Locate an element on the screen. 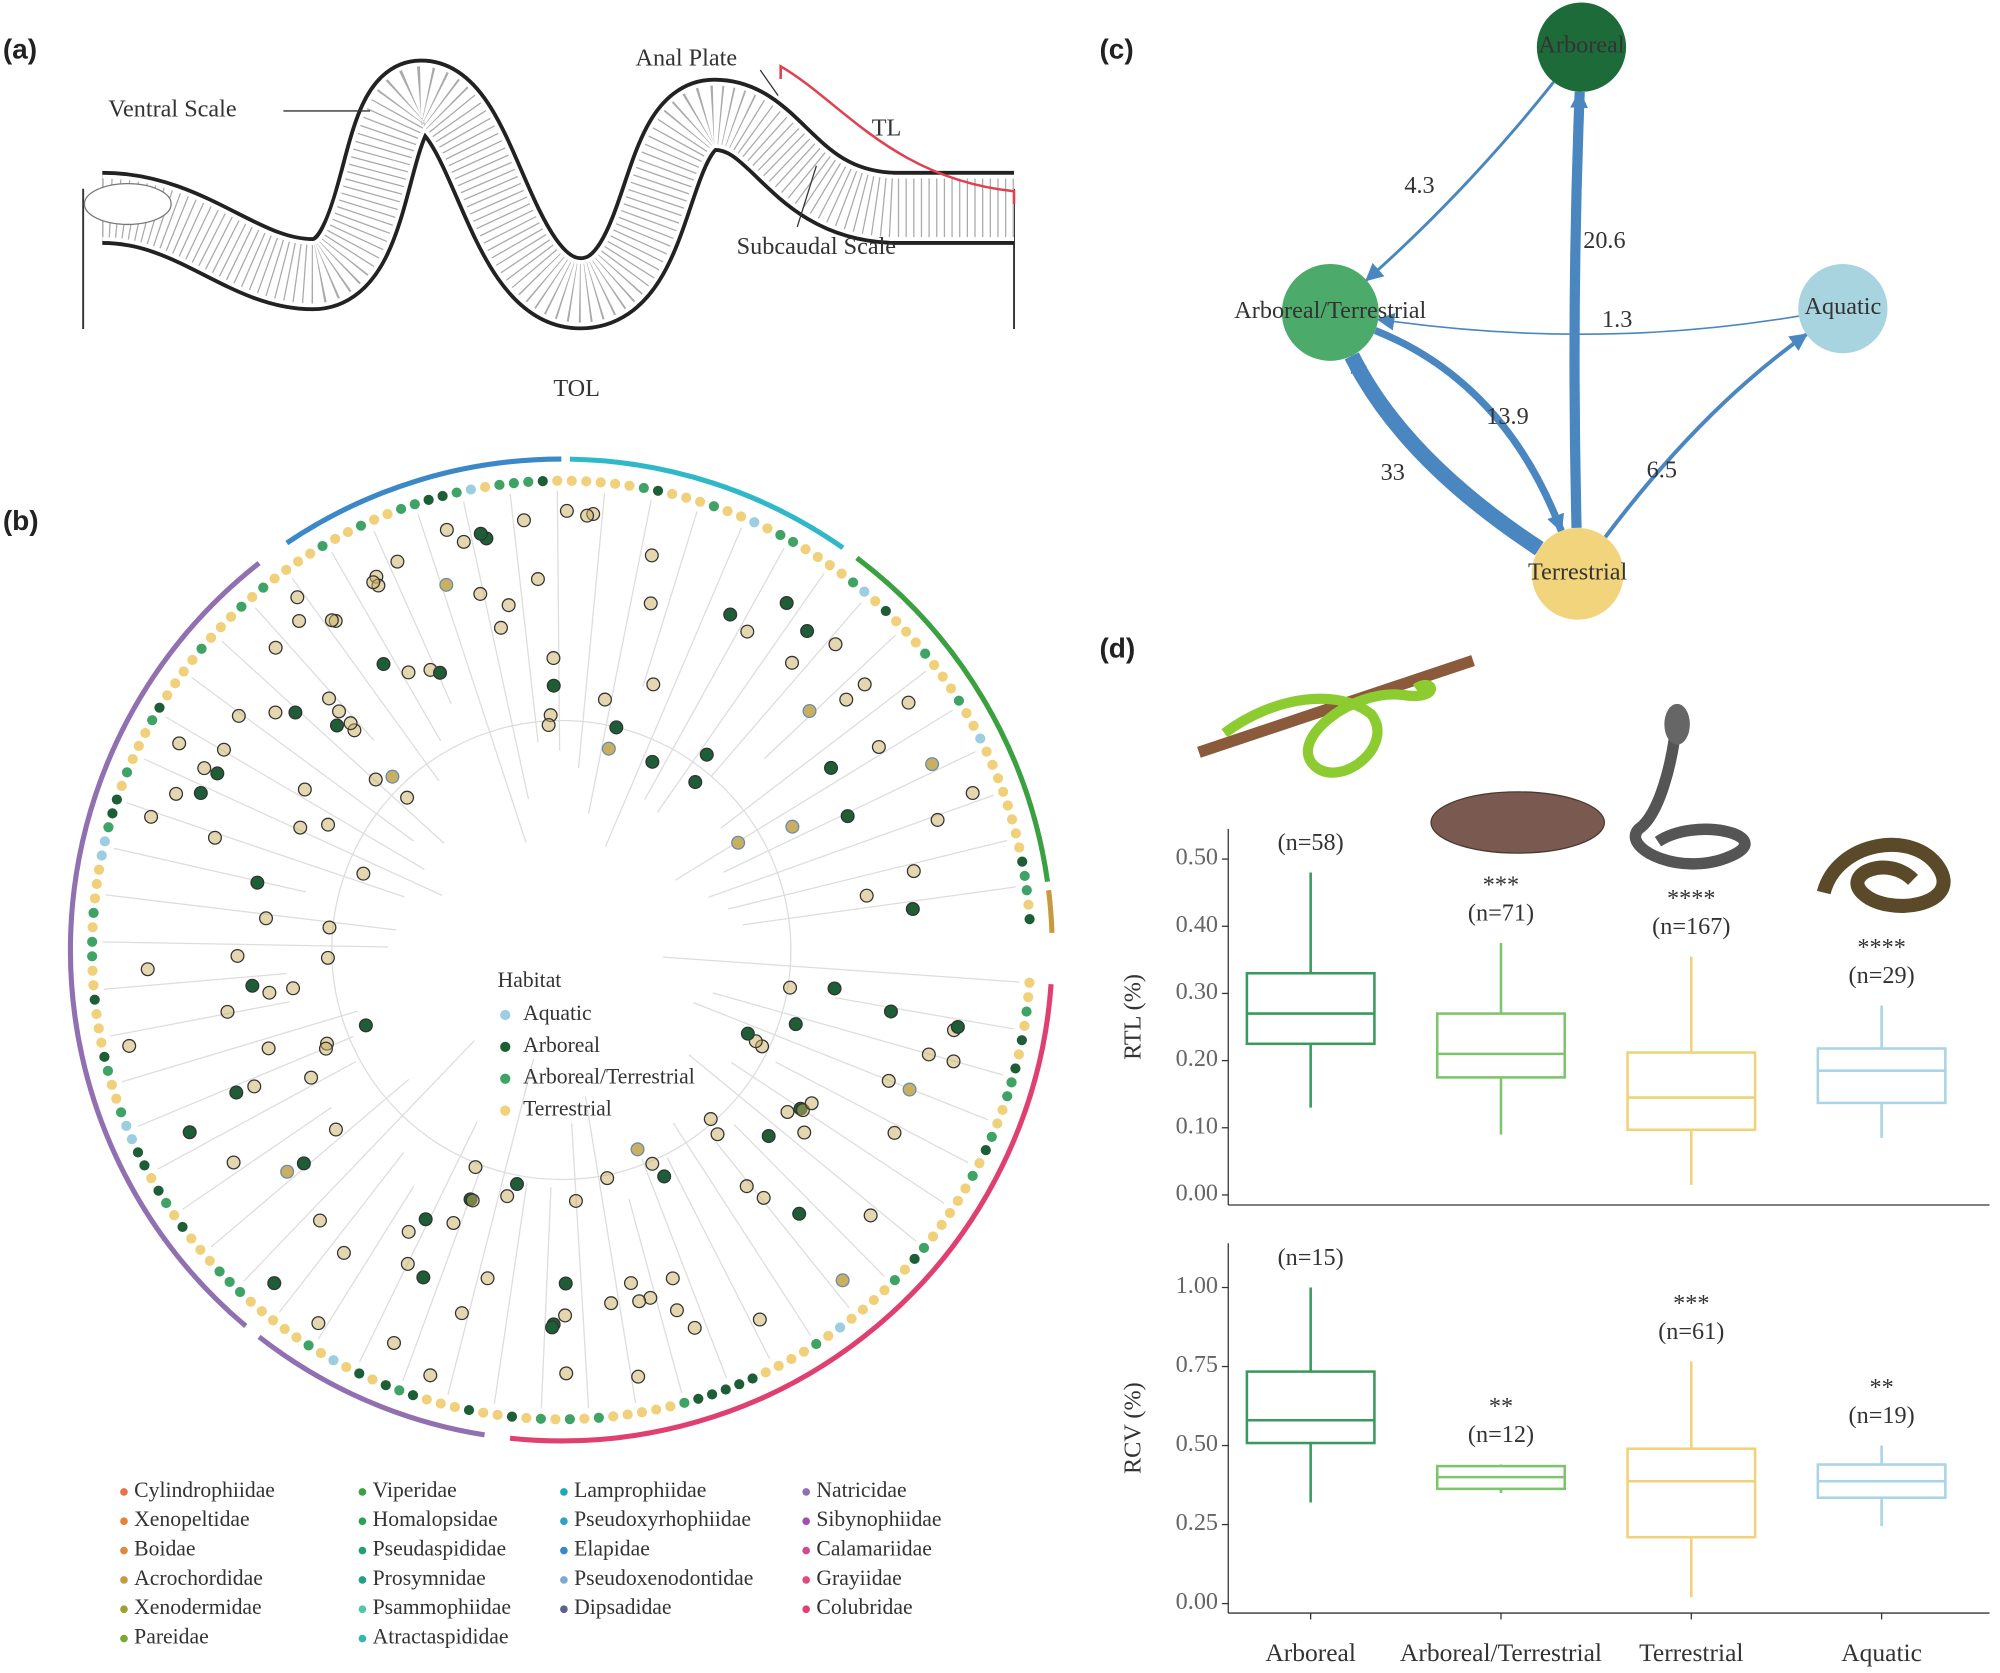 This screenshot has height=1673, width=2000. panel-label: (a) is located at coordinates (20, 48).